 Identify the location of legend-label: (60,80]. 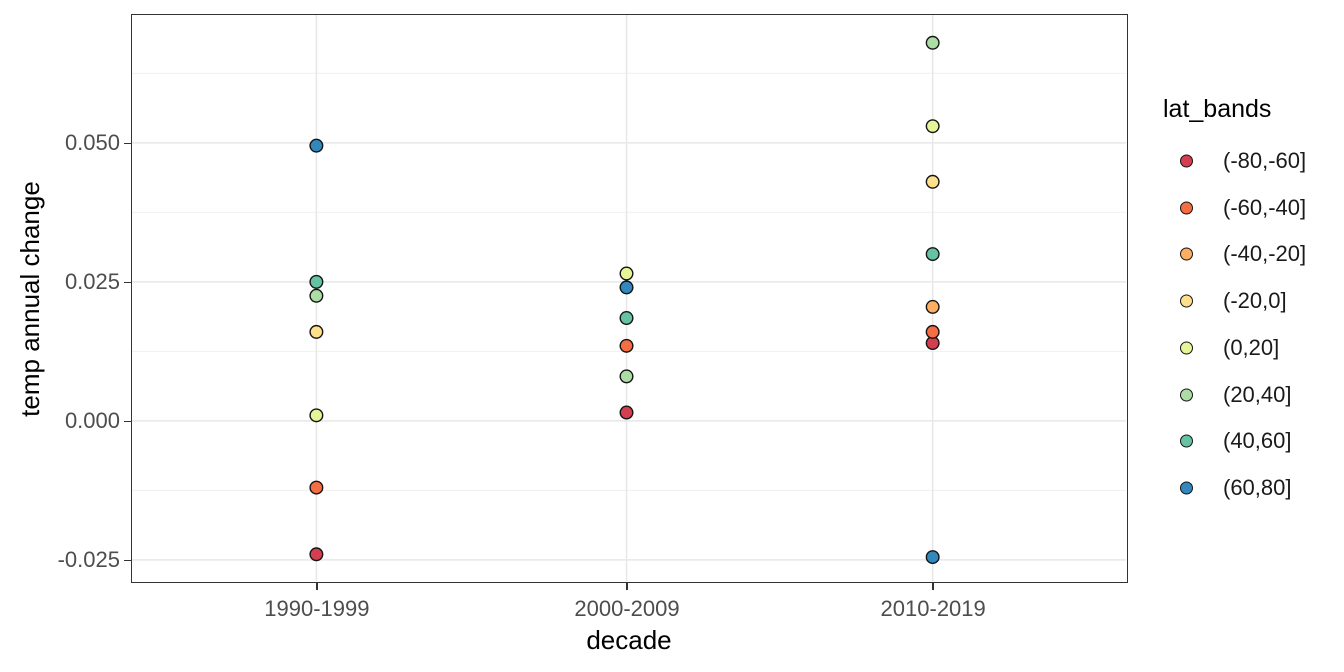
(1257, 487).